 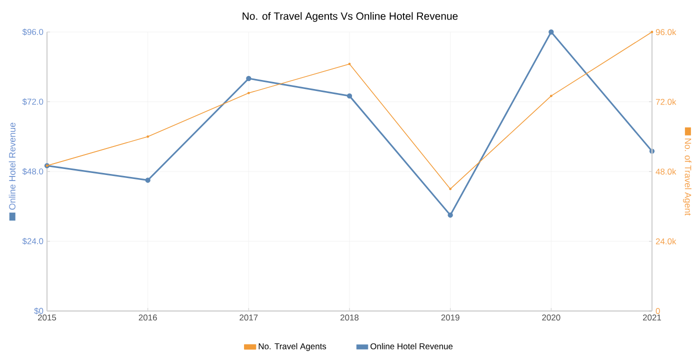 I want to click on x-tick-label: 2021, so click(x=652, y=317).